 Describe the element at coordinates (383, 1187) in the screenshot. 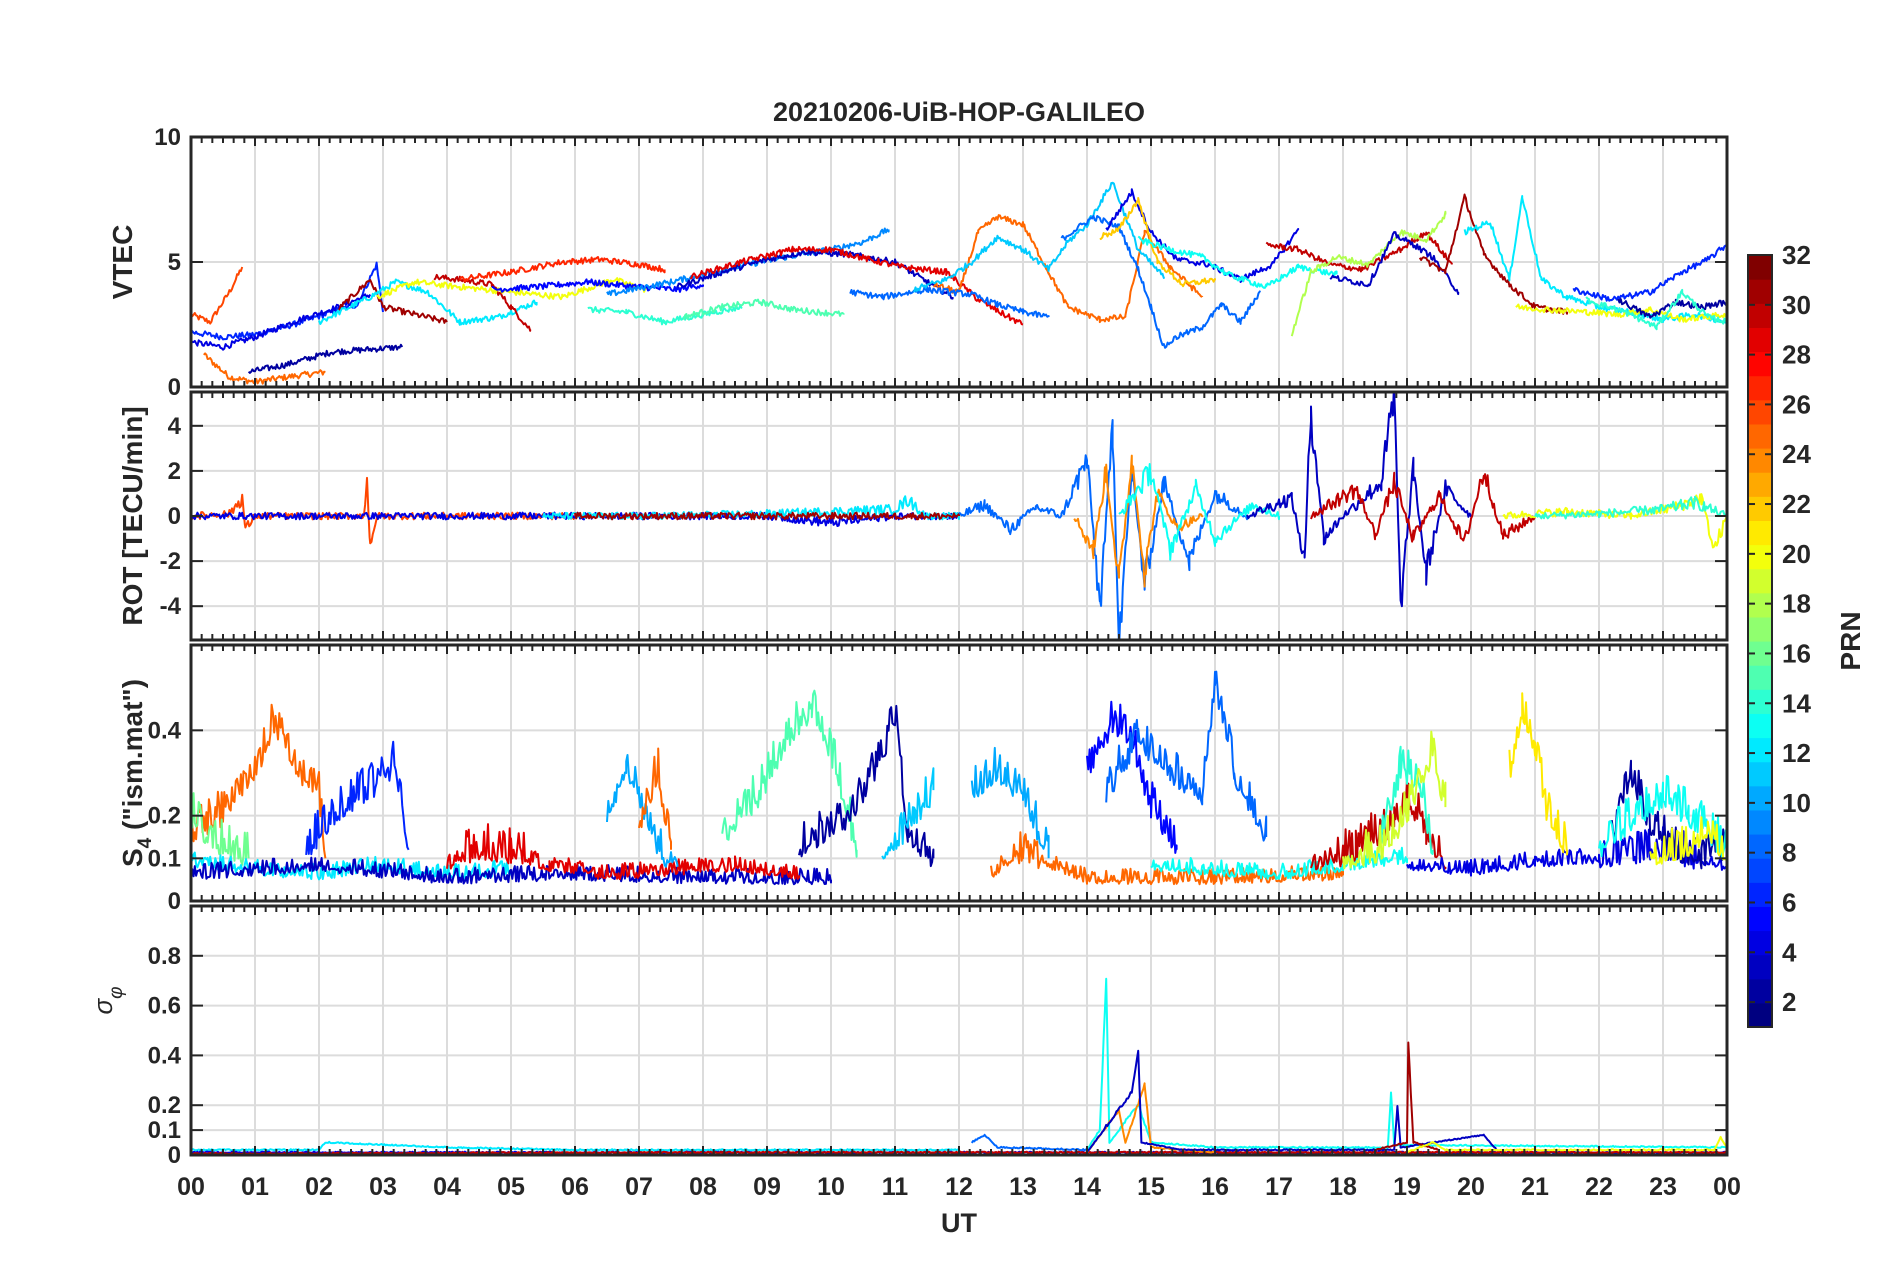

I see `x-tick-label: 03` at that location.